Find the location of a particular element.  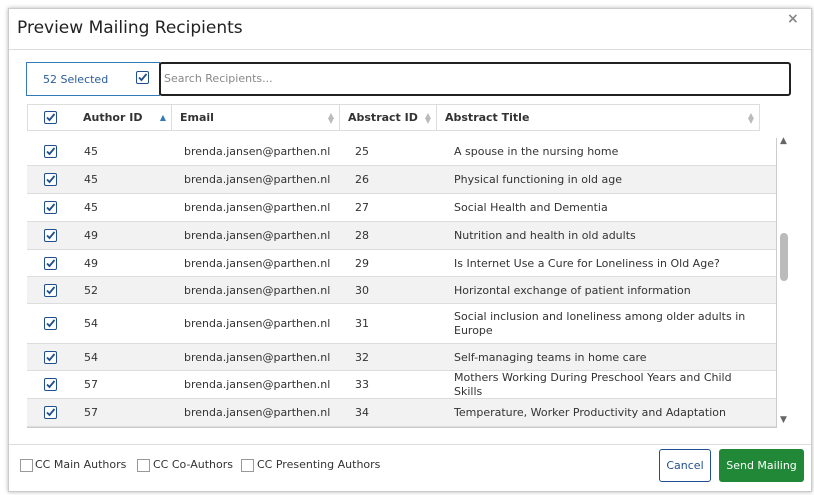

table-cell: 33 is located at coordinates (362, 384).